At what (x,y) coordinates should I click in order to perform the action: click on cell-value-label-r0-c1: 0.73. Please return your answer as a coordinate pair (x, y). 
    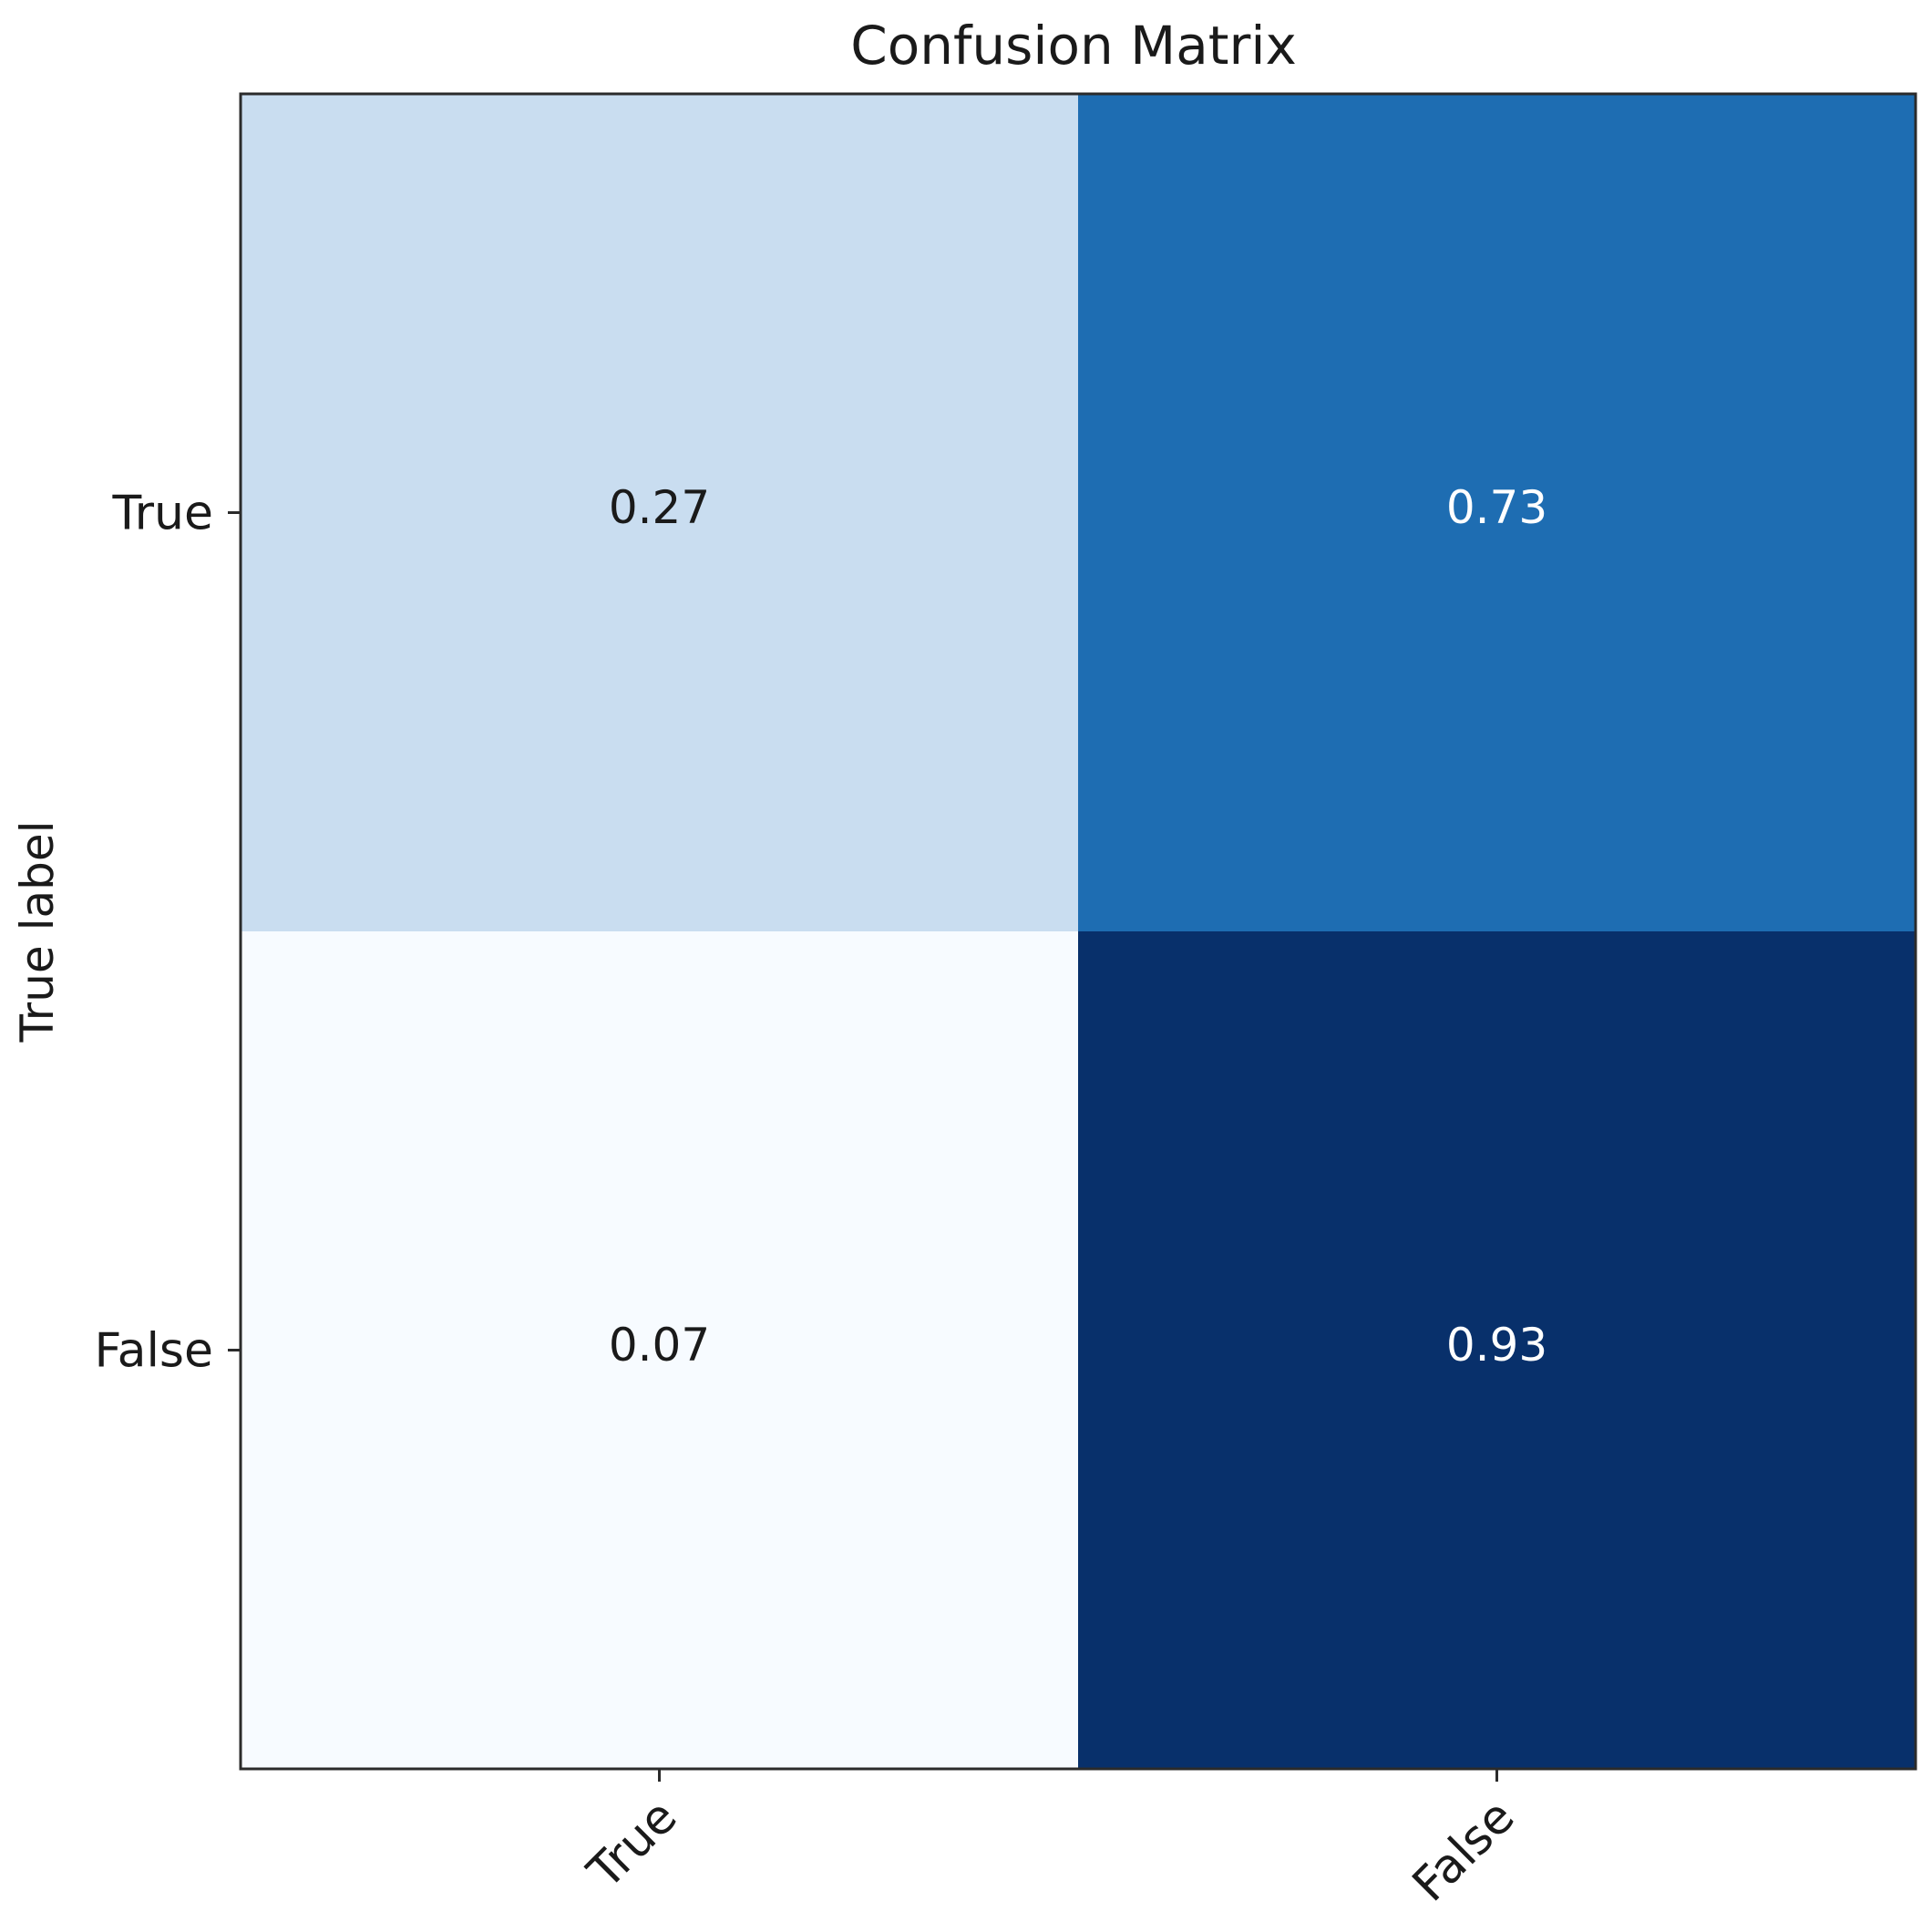
    Looking at the image, I should click on (1496, 507).